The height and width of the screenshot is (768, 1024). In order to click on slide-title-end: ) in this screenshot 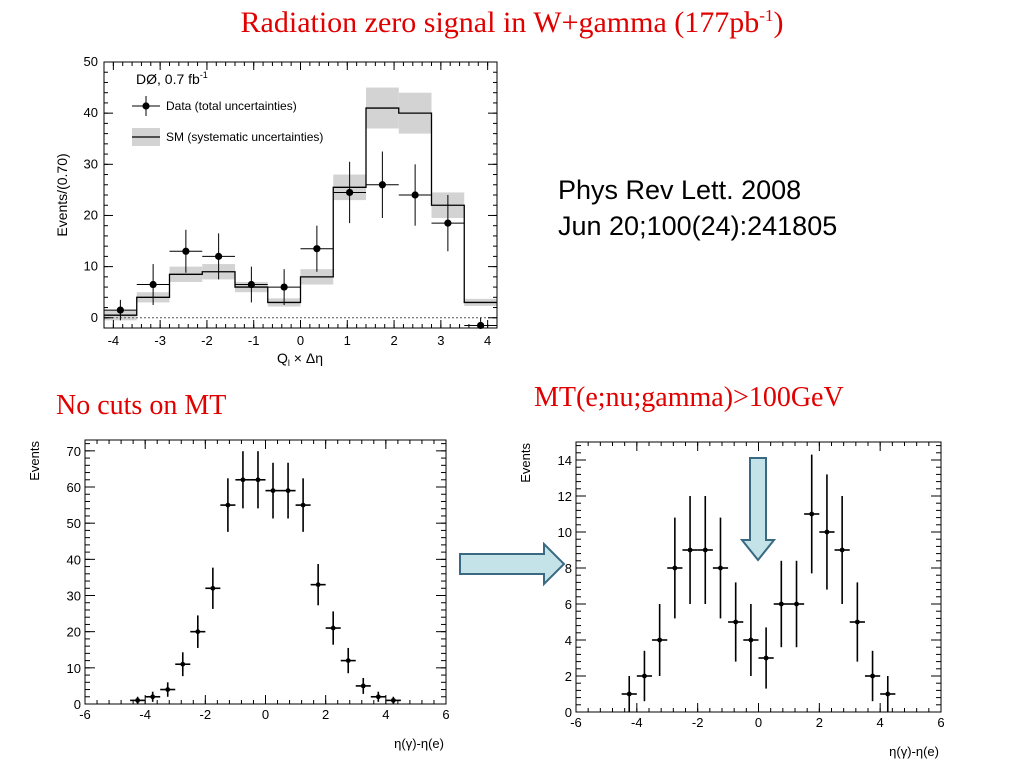, I will do `click(778, 22)`.